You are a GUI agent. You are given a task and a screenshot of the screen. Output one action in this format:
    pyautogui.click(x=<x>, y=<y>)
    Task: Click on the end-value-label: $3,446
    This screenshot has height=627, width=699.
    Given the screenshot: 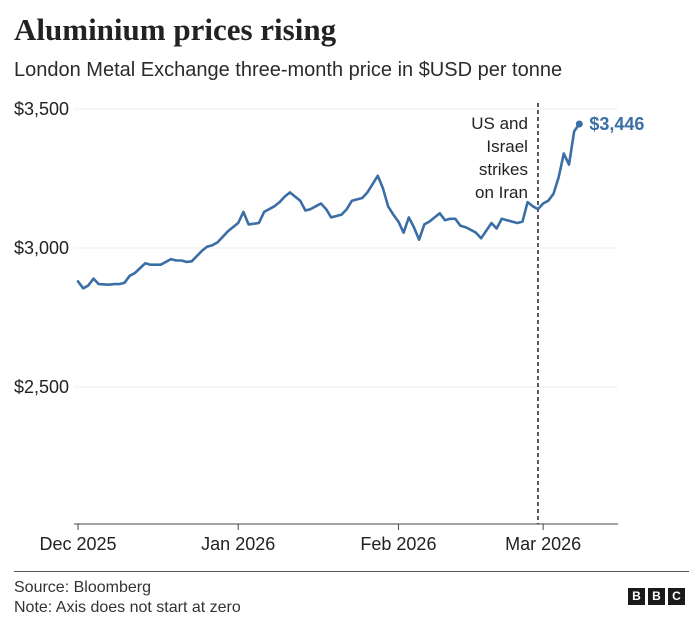 What is the action you would take?
    pyautogui.click(x=616, y=124)
    